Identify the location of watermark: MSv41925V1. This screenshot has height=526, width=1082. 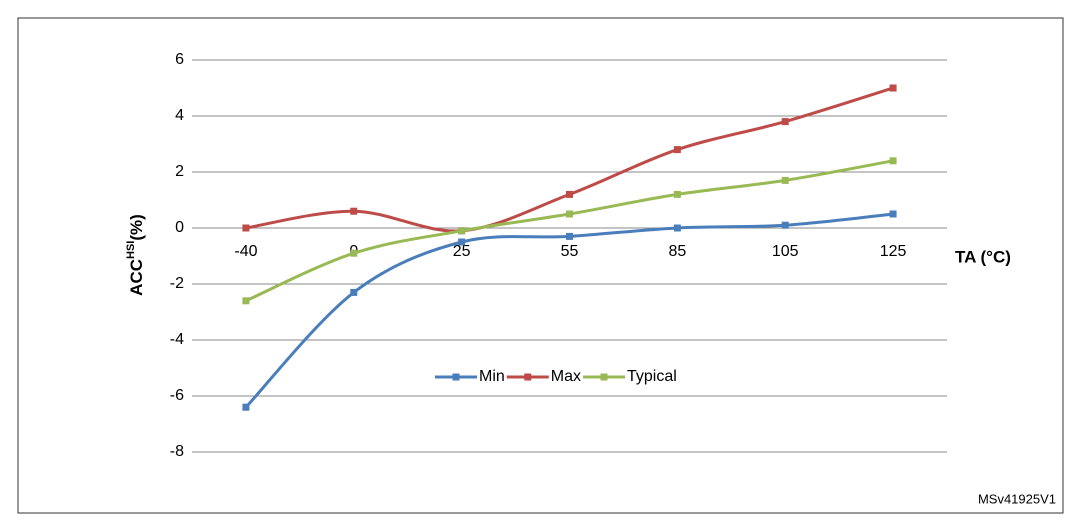
(1017, 498).